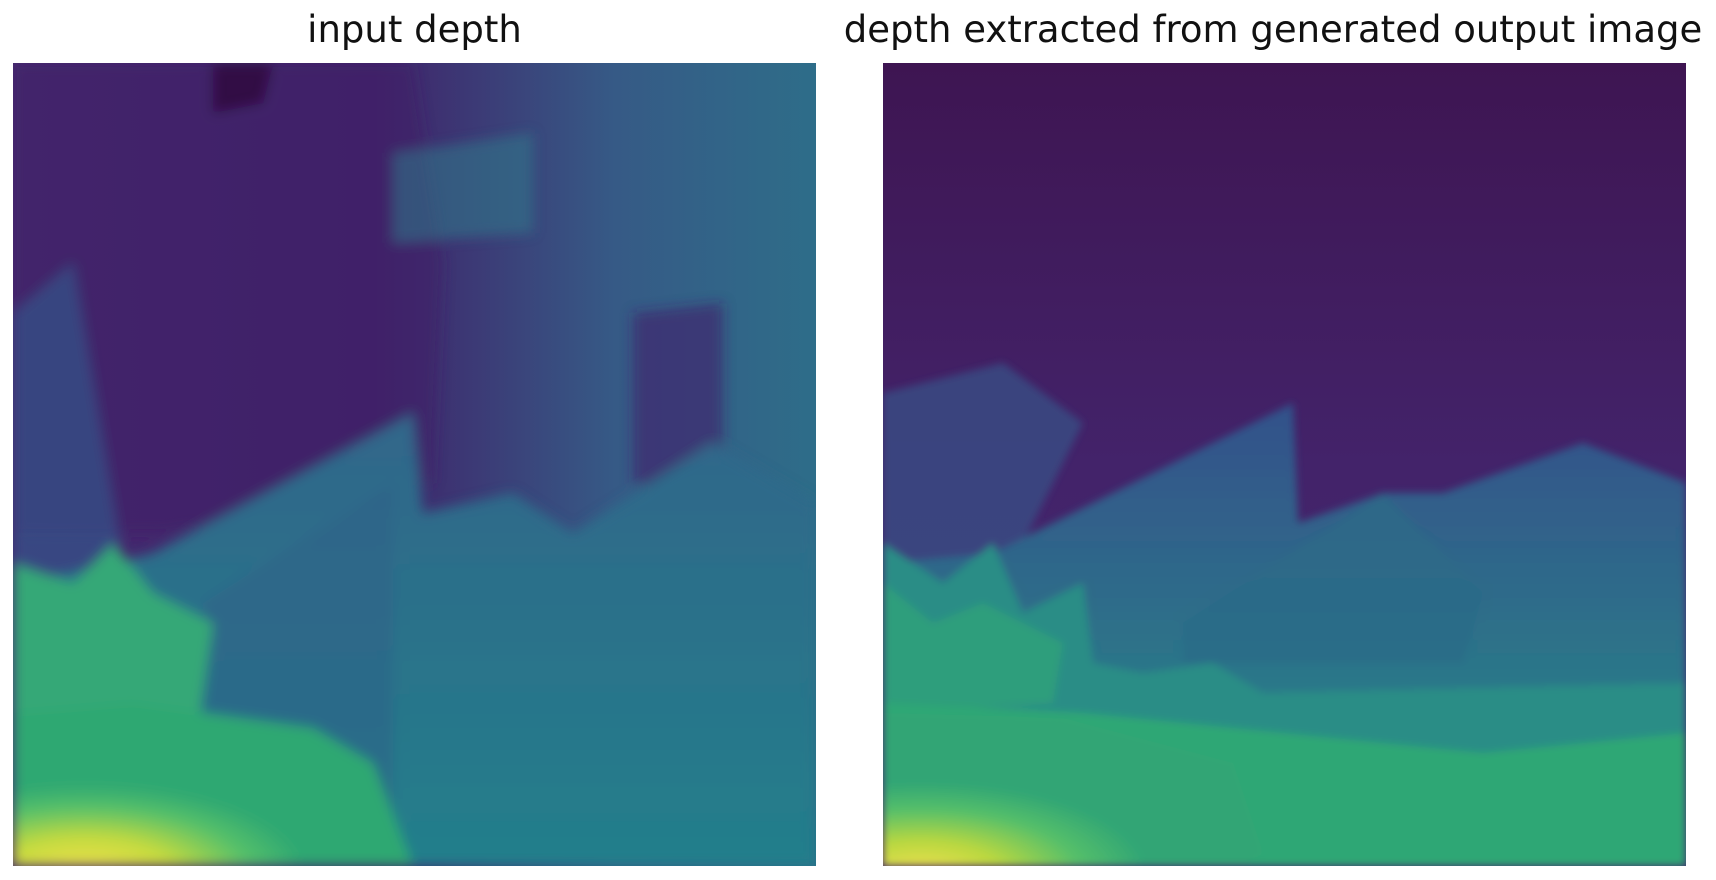  Describe the element at coordinates (414, 29) in the screenshot. I see `panel-title-input-depth: input depth` at that location.